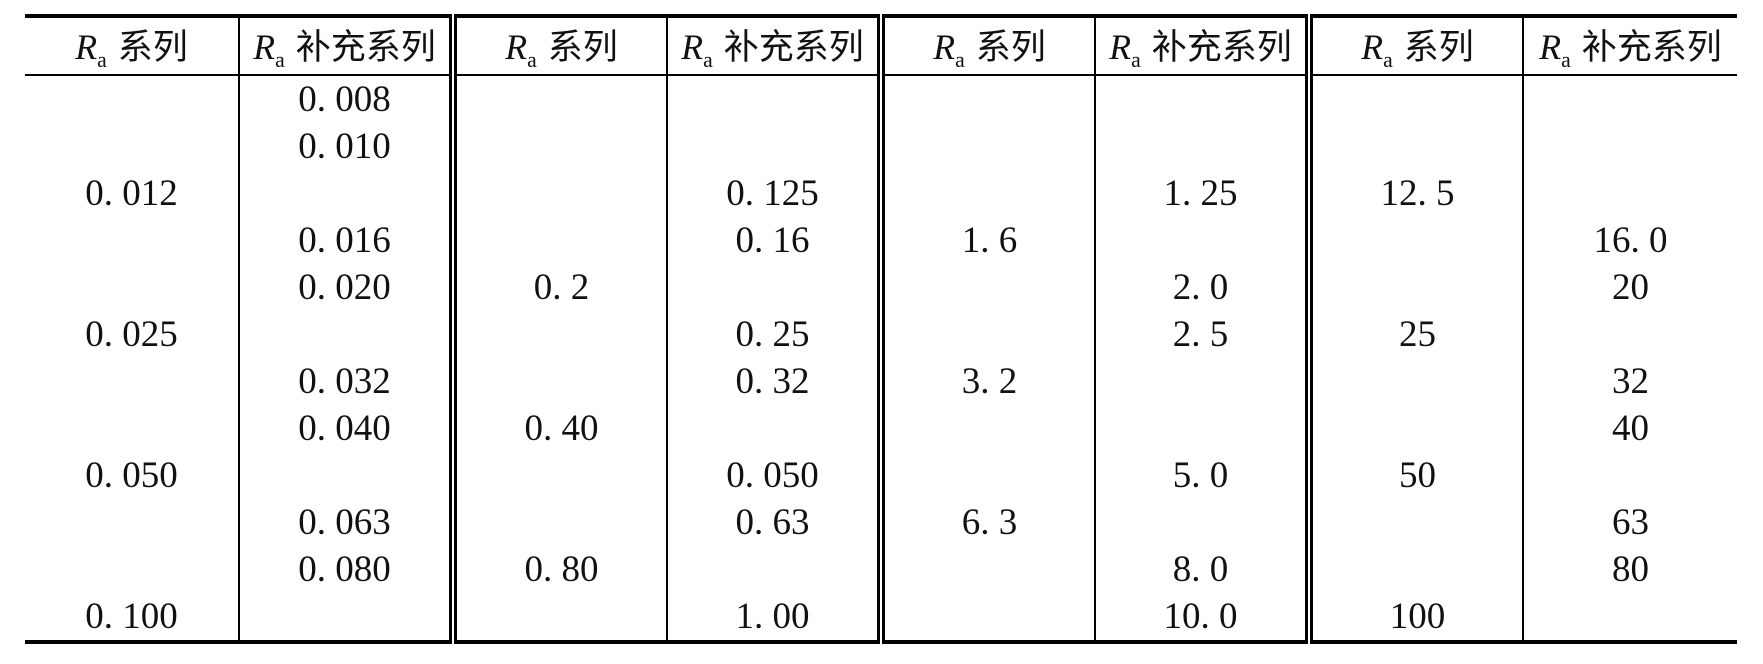 This screenshot has height=664, width=1763. I want to click on table-row: 0. 020 0. 2 2. 0 20, so click(881, 287).